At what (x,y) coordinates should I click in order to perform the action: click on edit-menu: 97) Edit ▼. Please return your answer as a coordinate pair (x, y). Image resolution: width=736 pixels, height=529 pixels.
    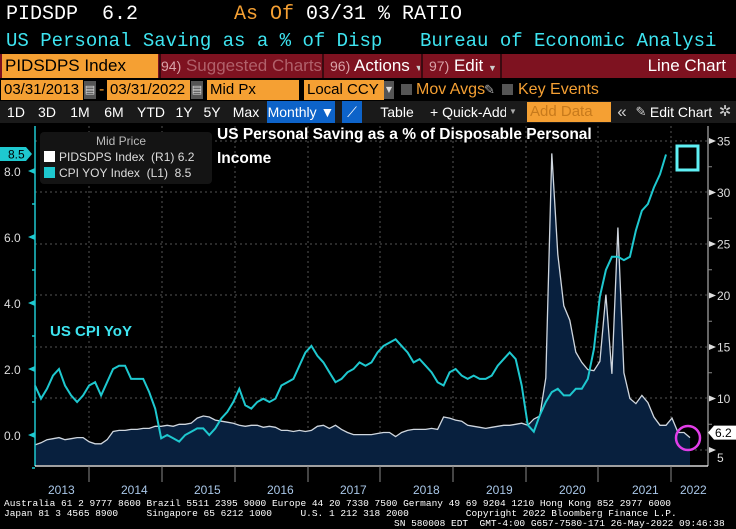
    Looking at the image, I should click on (462, 66).